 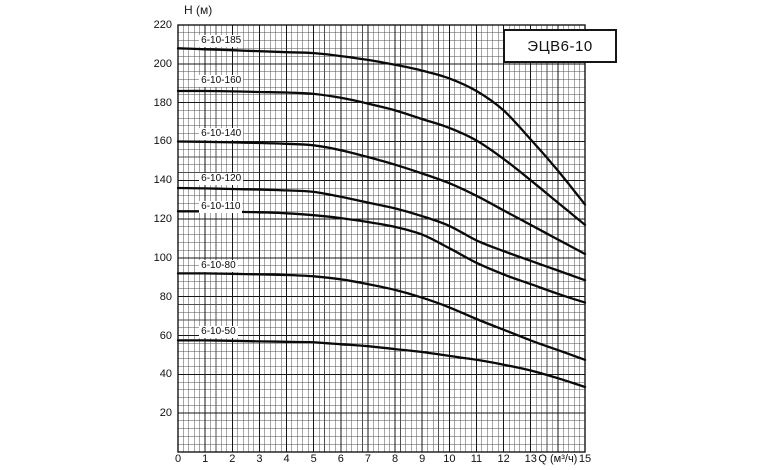 What do you see at coordinates (162, 63) in the screenshot?
I see `y-tick-200: 200` at bounding box center [162, 63].